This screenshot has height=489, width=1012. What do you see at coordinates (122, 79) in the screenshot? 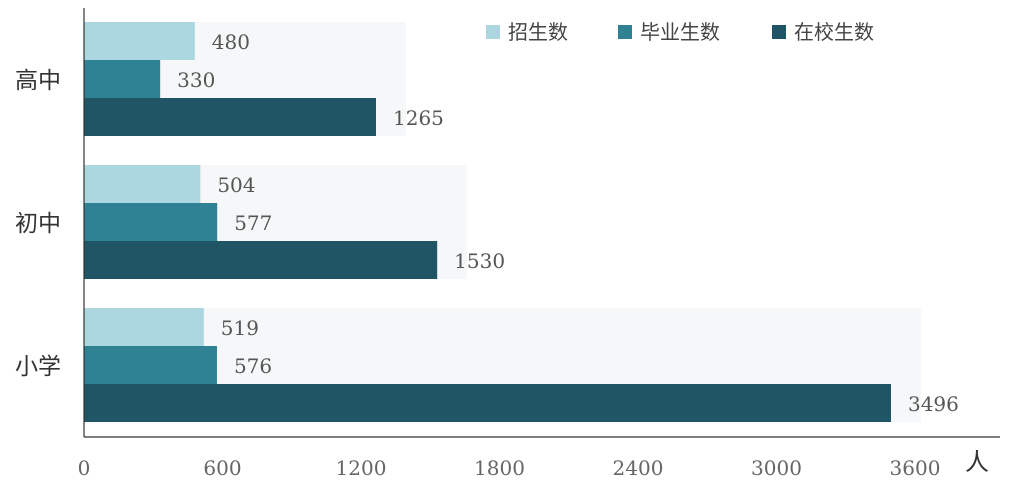
I see `bar-高中-毕业生数` at bounding box center [122, 79].